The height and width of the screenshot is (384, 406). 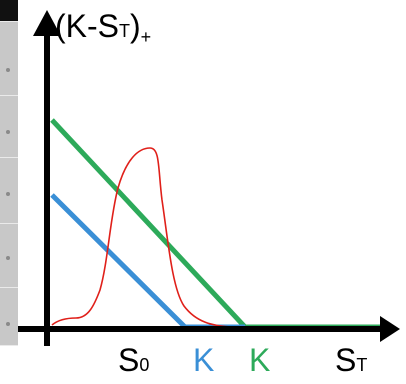 What do you see at coordinates (144, 365) in the screenshot?
I see `s0-label-sub: 0` at bounding box center [144, 365].